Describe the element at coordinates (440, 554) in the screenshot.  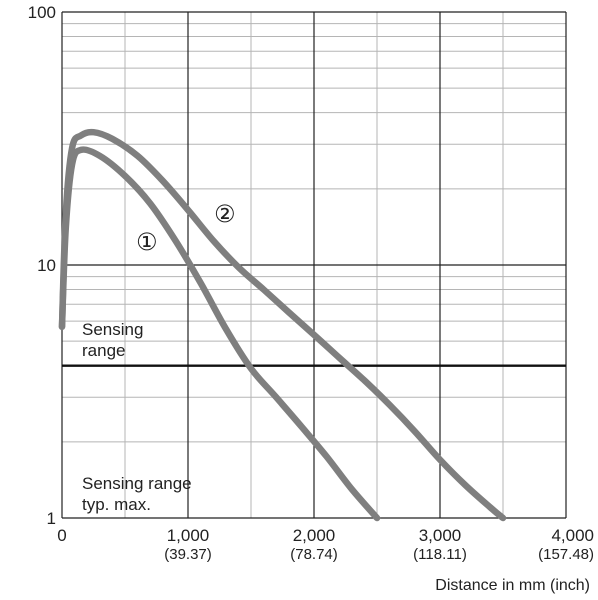
I see `x-tick-sublabel: (118.11)` at that location.